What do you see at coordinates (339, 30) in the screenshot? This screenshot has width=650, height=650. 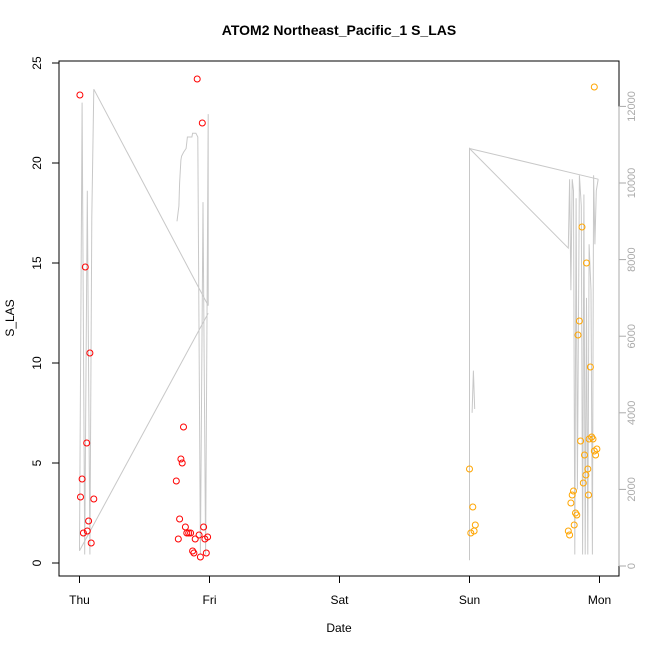 I see `chart-title: ATOM2 Northeast_Pacific_1 S_LAS` at bounding box center [339, 30].